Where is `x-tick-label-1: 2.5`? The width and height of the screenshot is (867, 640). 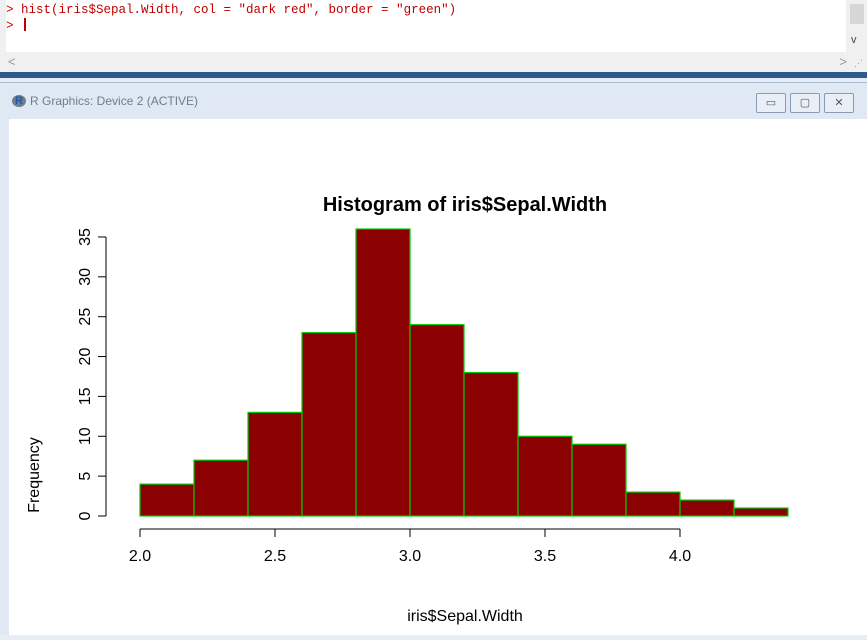 x-tick-label-1: 2.5 is located at coordinates (275, 556).